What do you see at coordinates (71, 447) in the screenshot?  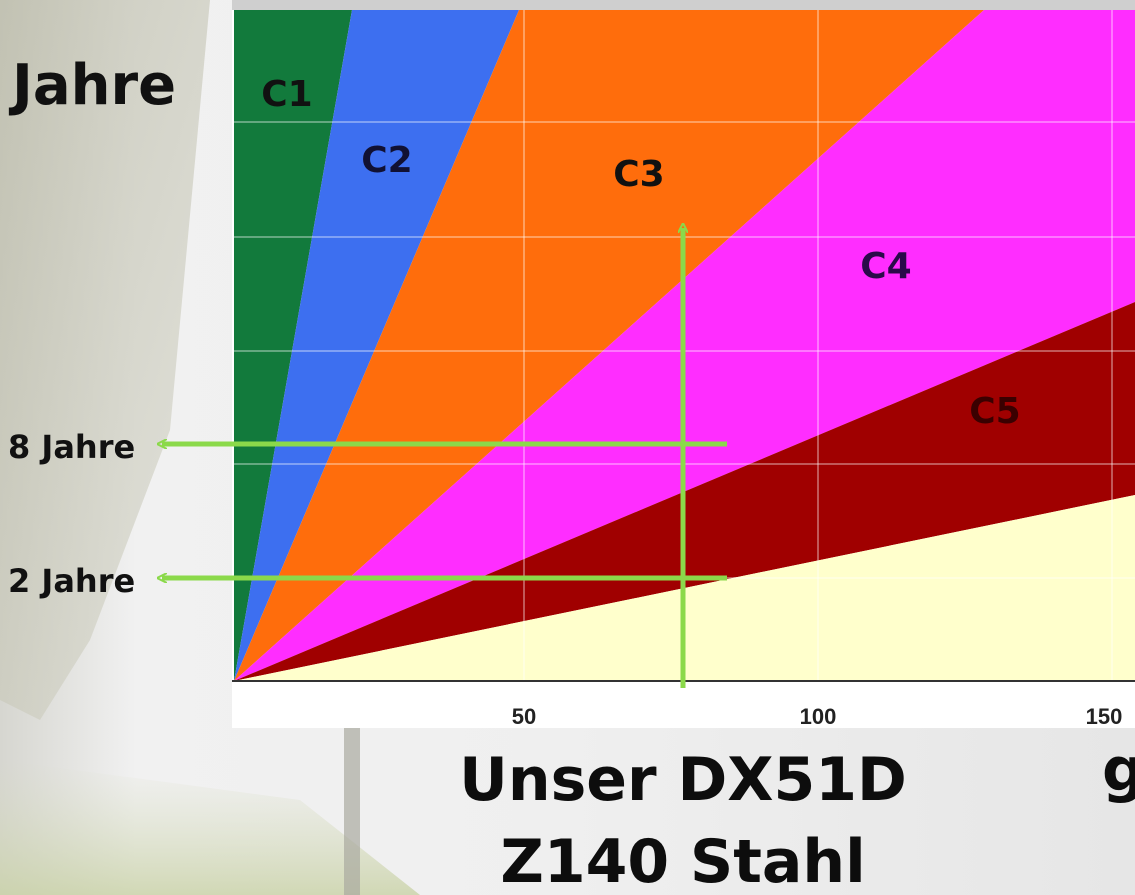 I see `annotation-label-8-jahre: 8 Jahre` at bounding box center [71, 447].